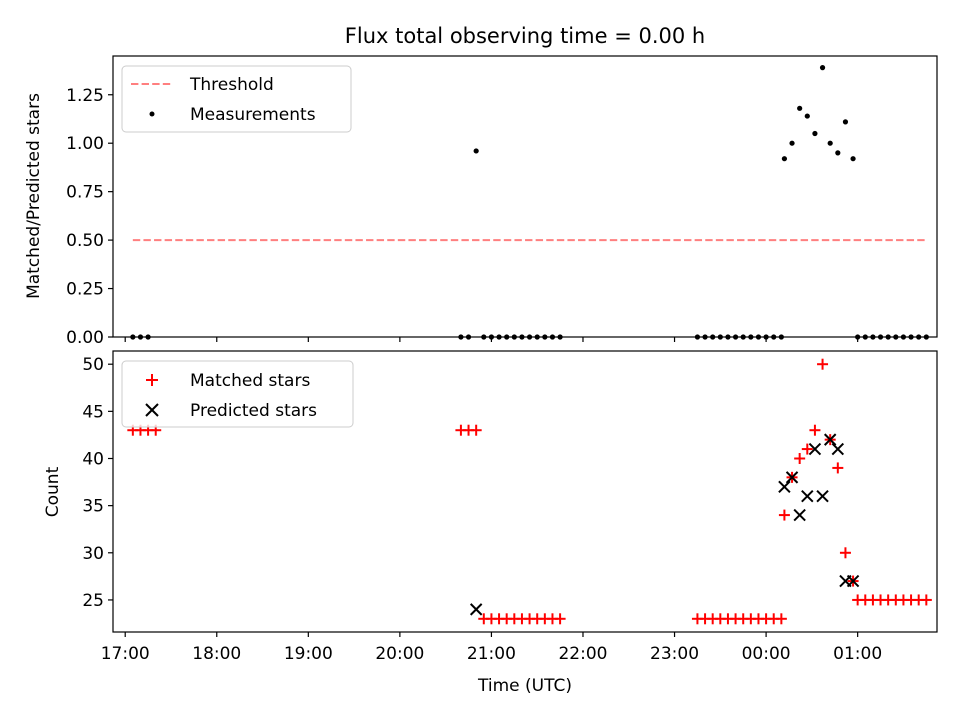 This screenshot has width=960, height=720. Describe the element at coordinates (85, 144) in the screenshot. I see `ratio-y-tick-label: 1.00` at that location.